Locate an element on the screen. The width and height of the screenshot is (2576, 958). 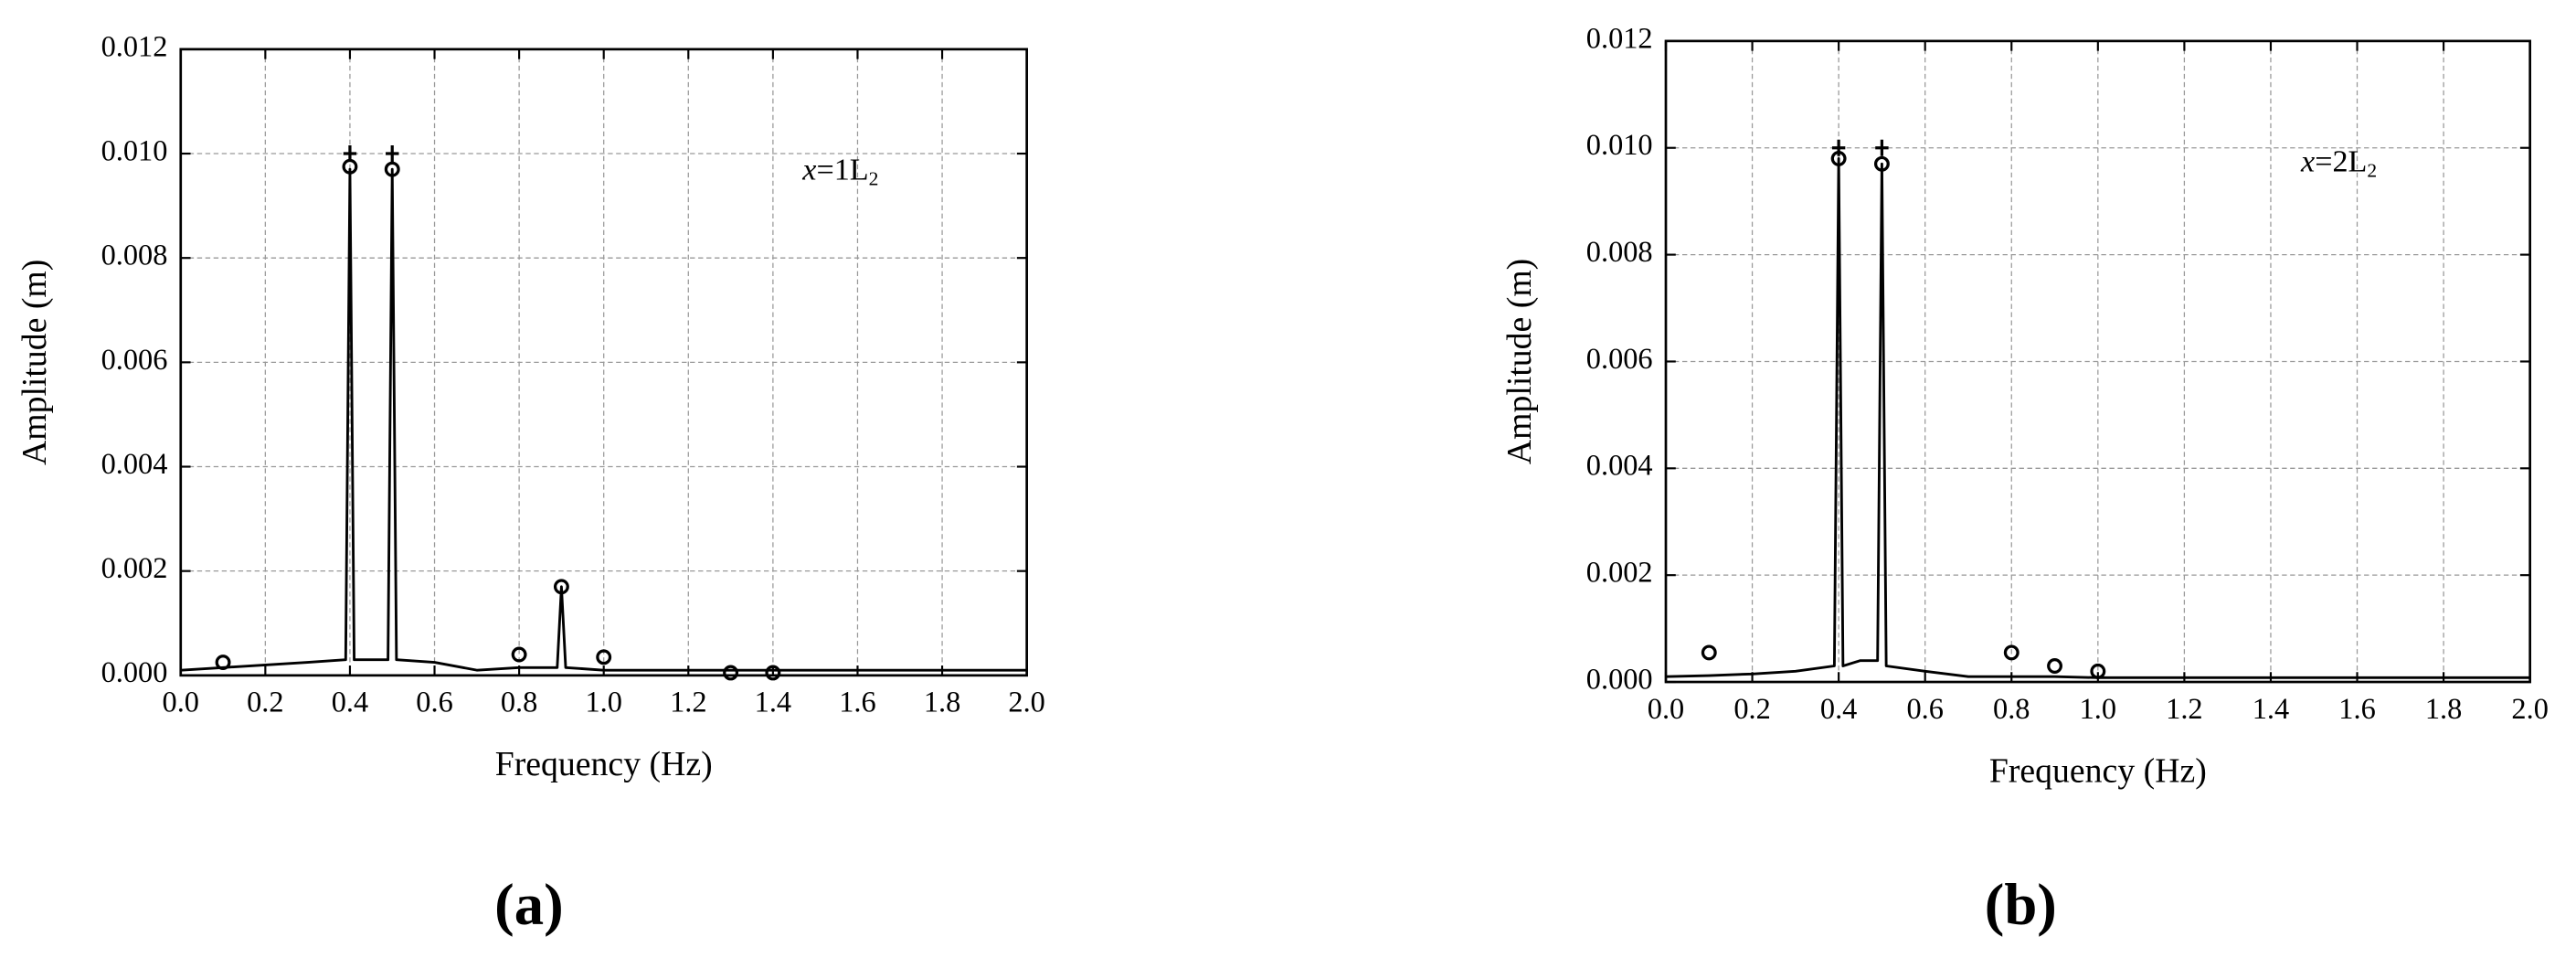
panel-label: (a) is located at coordinates (528, 904).